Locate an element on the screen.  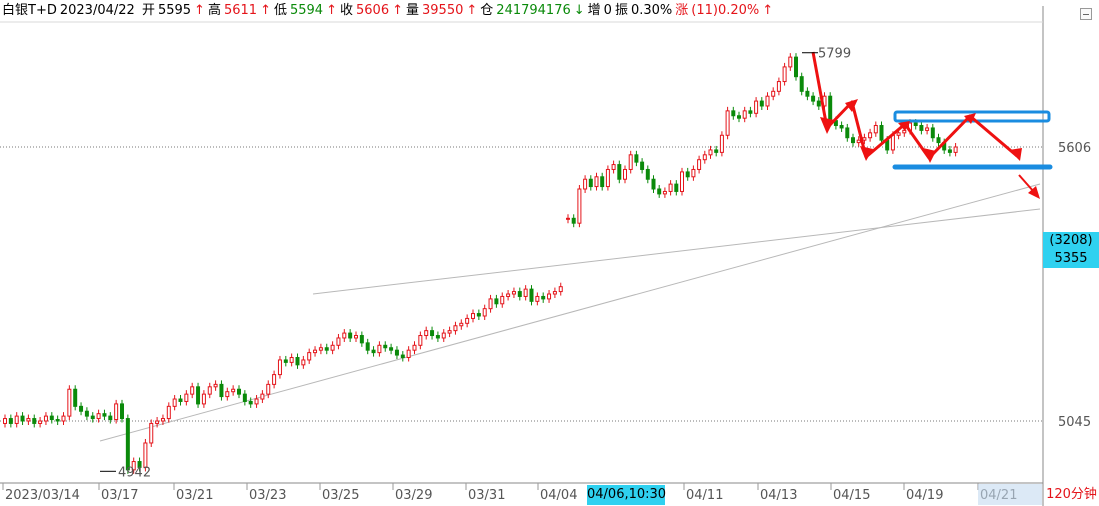
change-value: (11)0.20% is located at coordinates (725, 10).